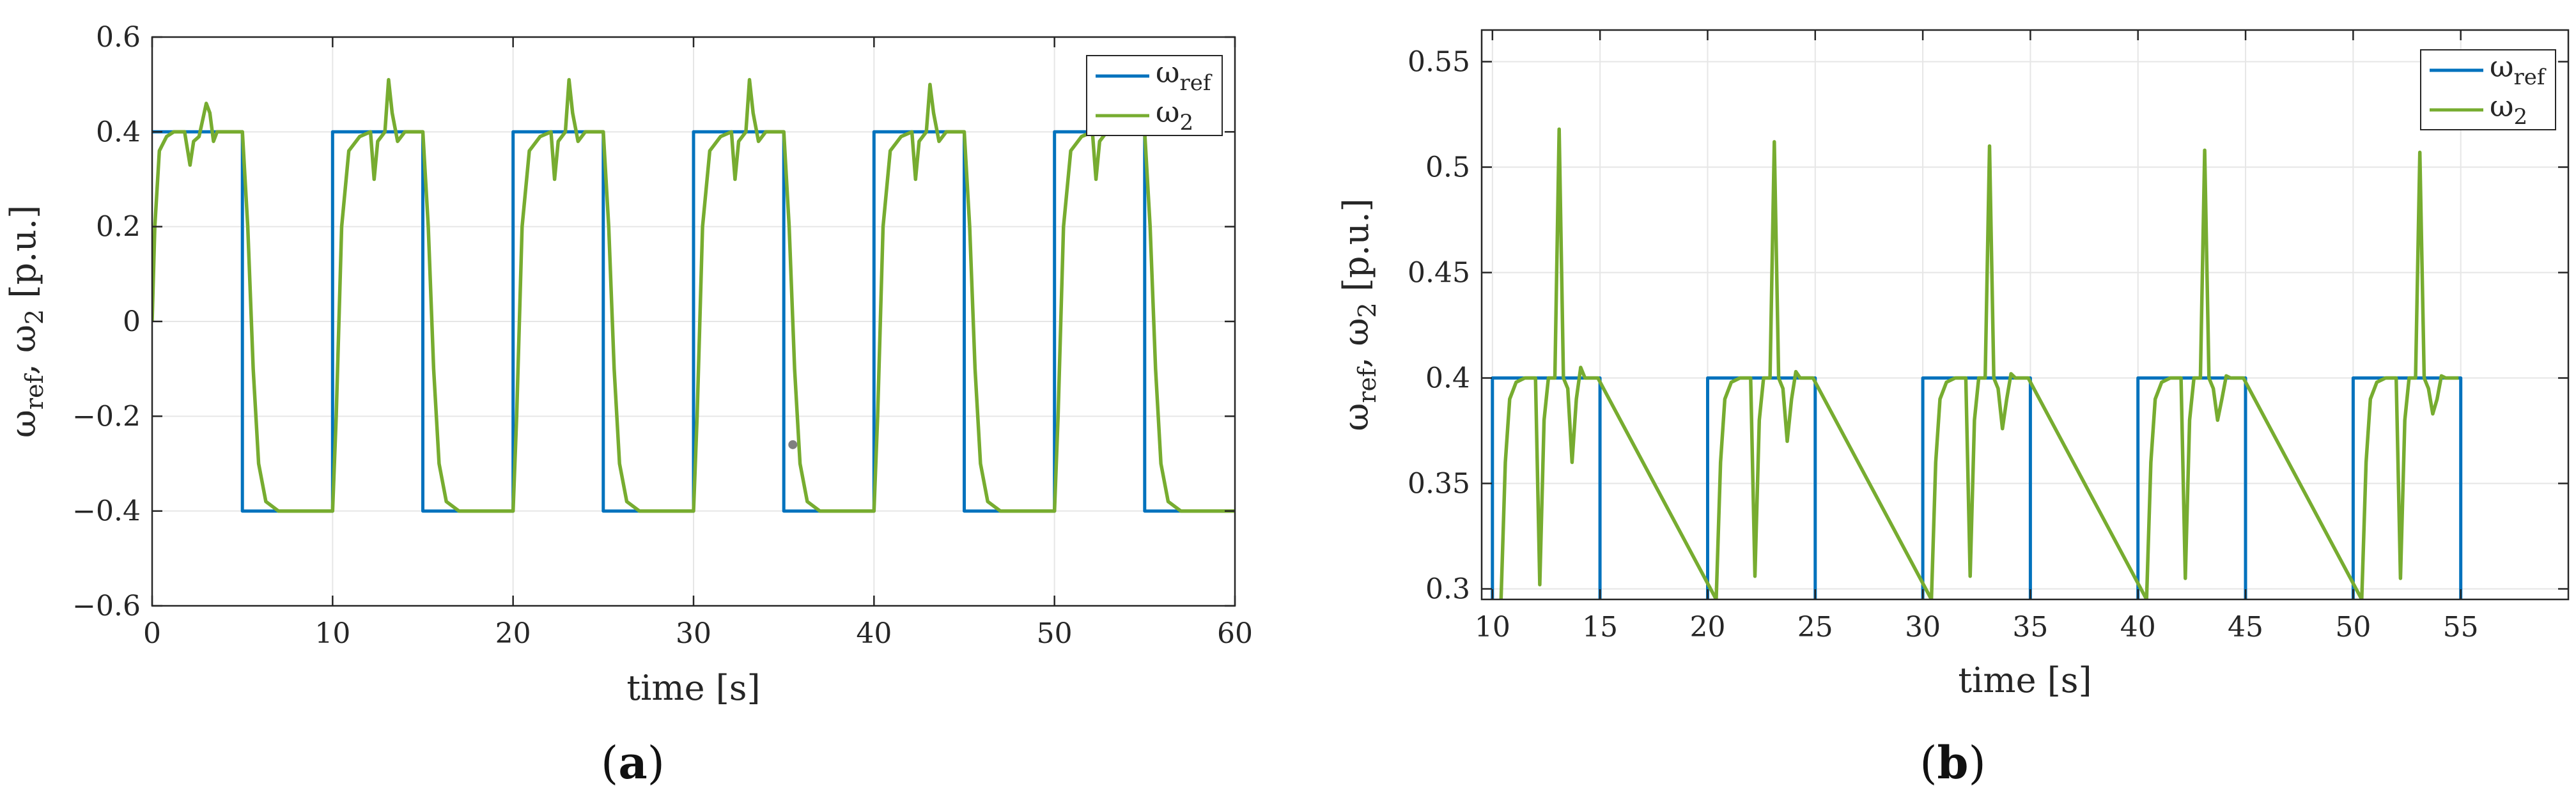 Image resolution: width=2576 pixels, height=802 pixels. I want to click on x-tick-label: 25, so click(1815, 627).